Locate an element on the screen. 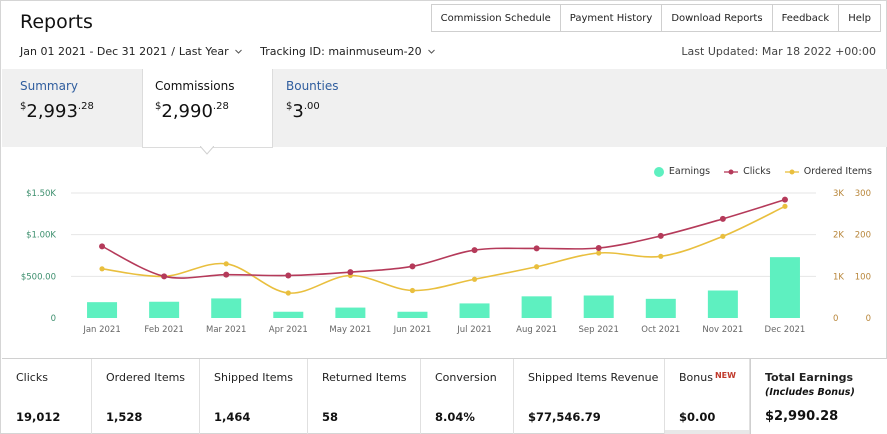  stat-label: Bonus NEW is located at coordinates (707, 377).